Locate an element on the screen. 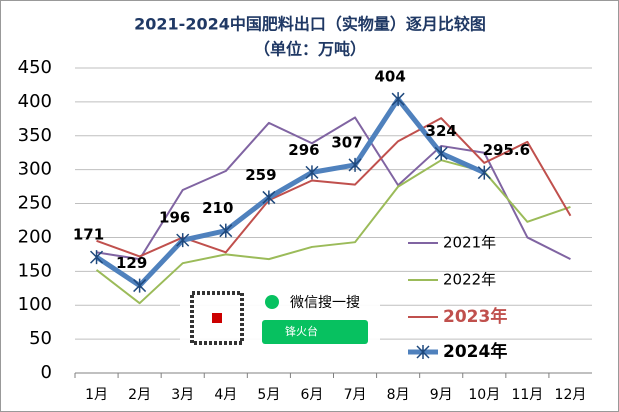  x-tick-label: 5月 is located at coordinates (268, 395).